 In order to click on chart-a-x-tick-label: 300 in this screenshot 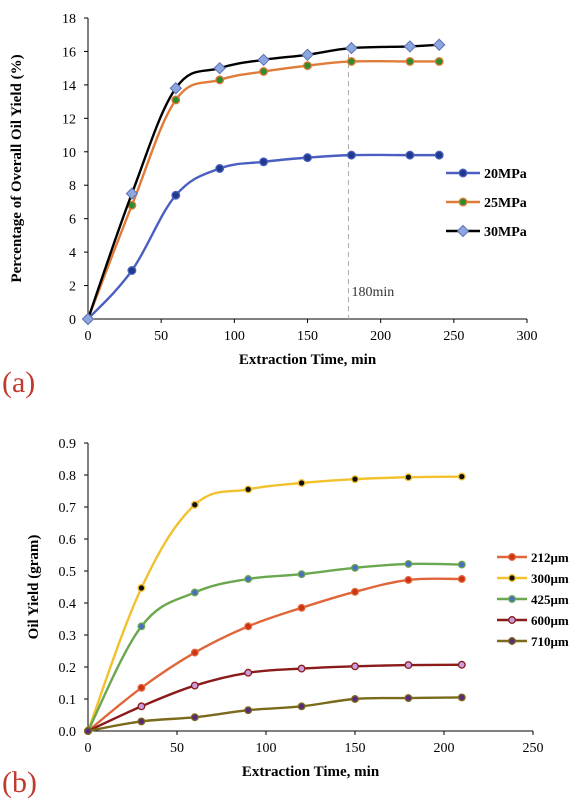, I will do `click(527, 336)`.